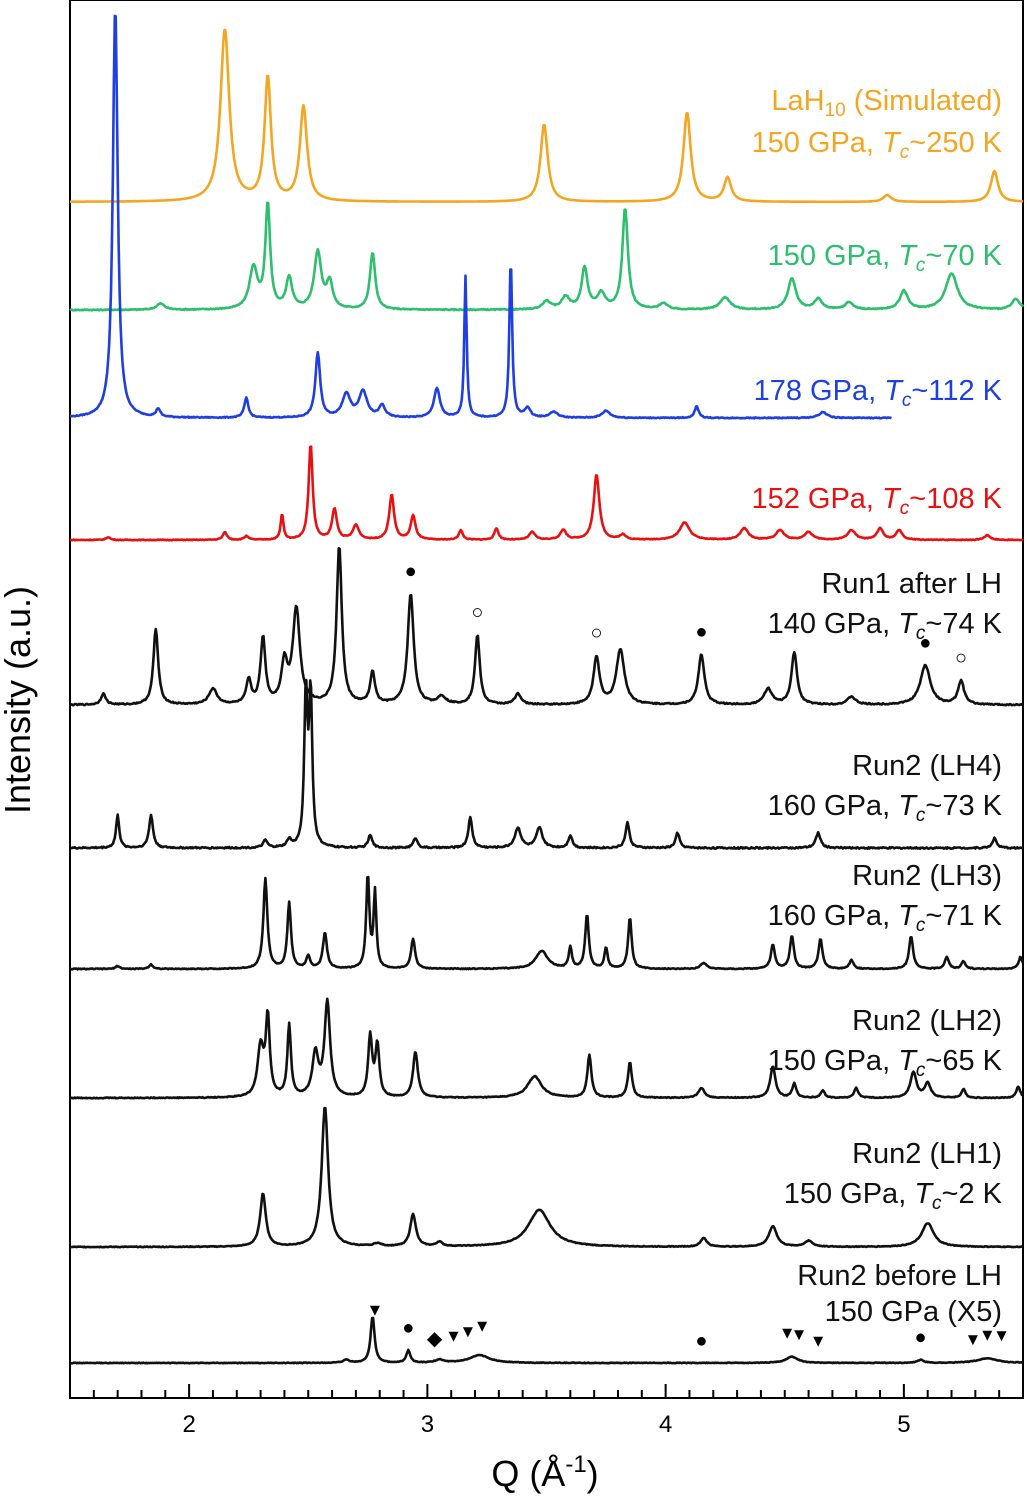 The height and width of the screenshot is (1506, 1027). I want to click on x-tick-label: 3, so click(427, 1424).